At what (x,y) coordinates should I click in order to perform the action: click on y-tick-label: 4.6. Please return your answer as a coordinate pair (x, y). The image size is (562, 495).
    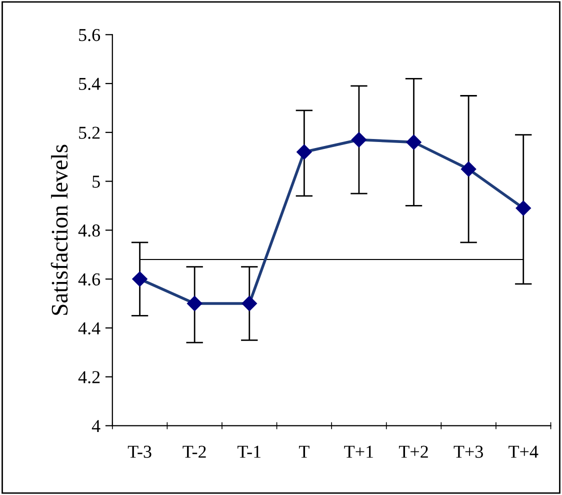
    Looking at the image, I should click on (89, 279).